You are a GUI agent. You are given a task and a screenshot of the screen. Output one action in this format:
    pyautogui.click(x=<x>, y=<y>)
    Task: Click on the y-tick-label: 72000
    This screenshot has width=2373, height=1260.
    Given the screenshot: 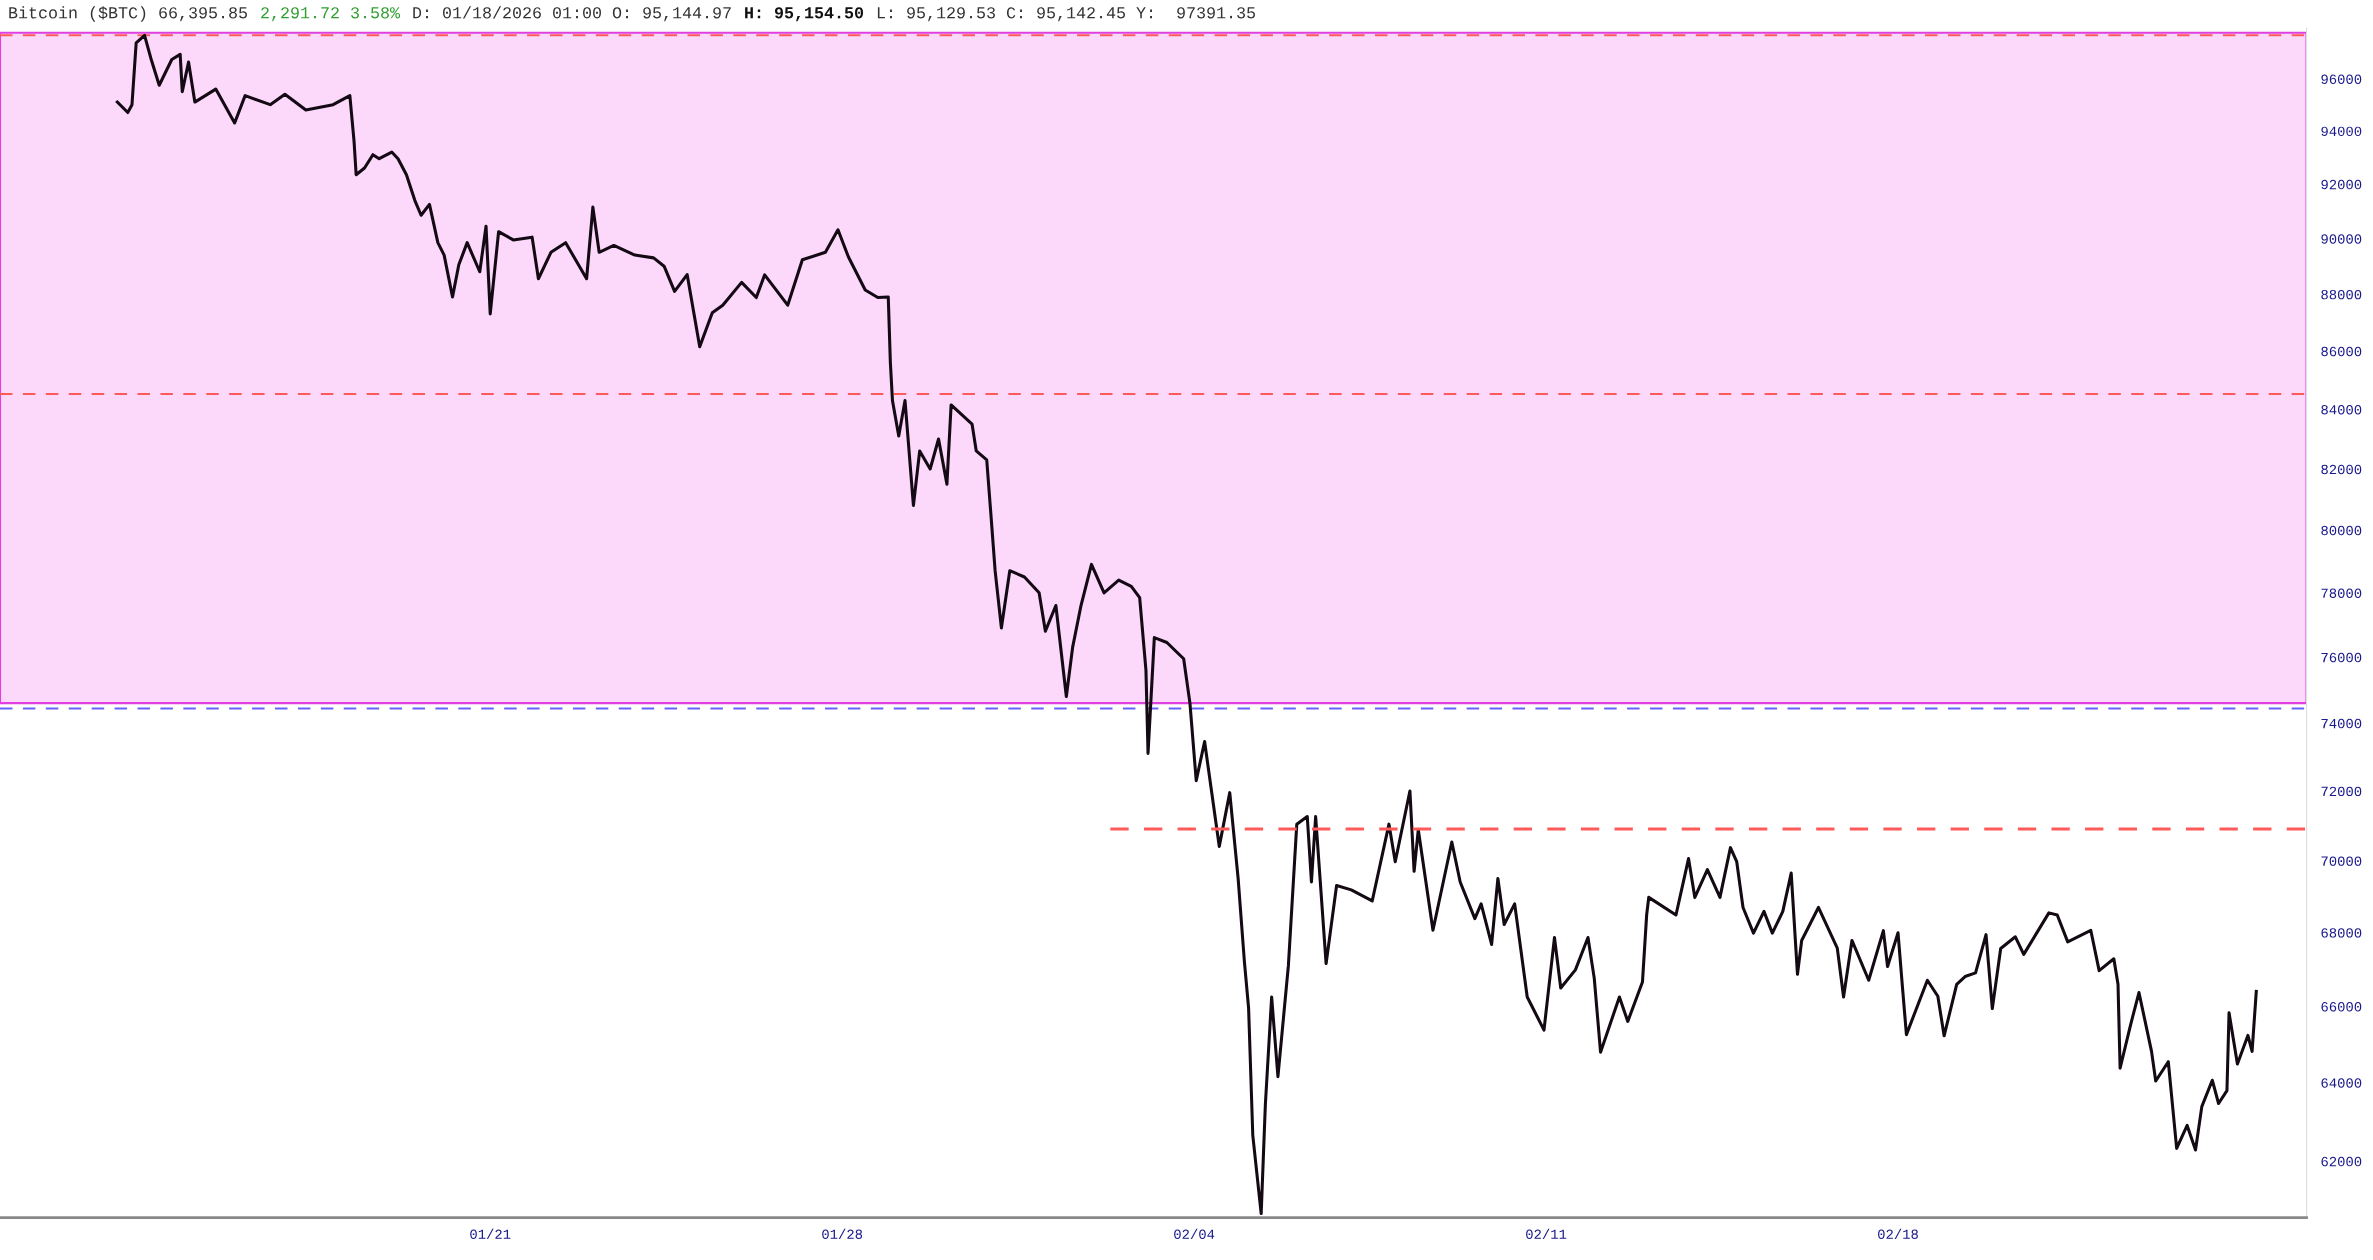 What is the action you would take?
    pyautogui.click(x=2341, y=791)
    